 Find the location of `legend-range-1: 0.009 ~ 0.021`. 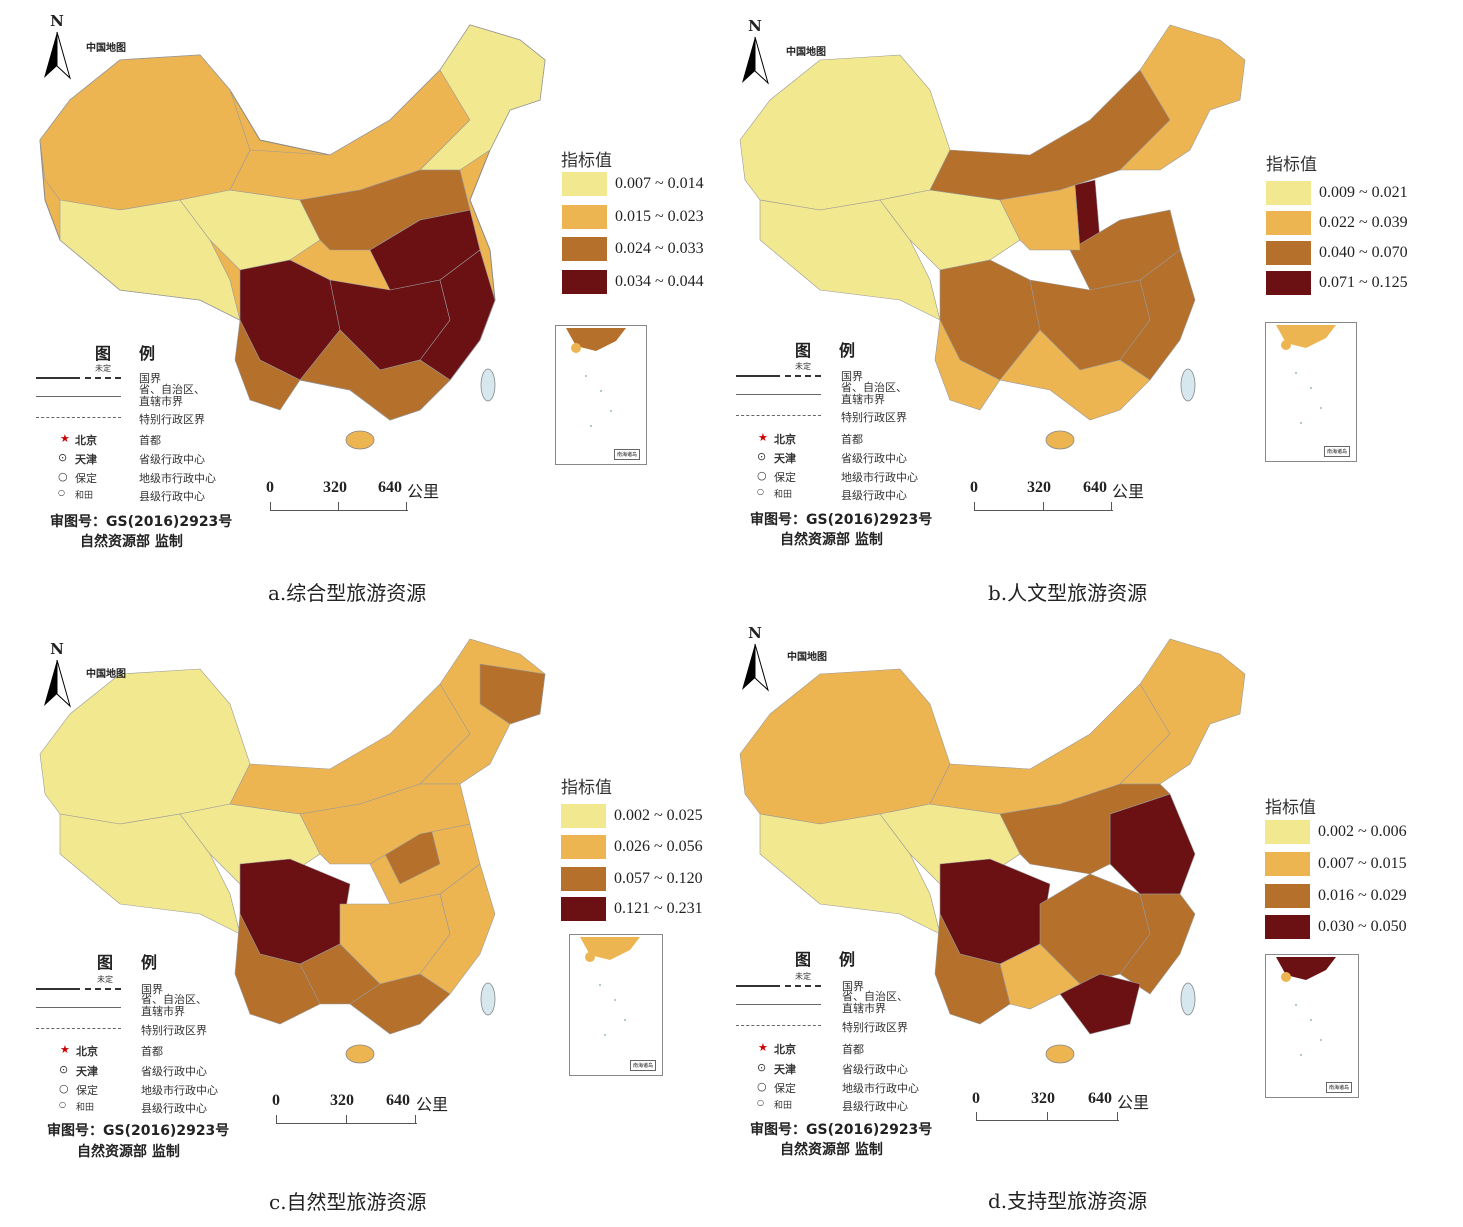

legend-range-1: 0.009 ~ 0.021 is located at coordinates (1363, 192).